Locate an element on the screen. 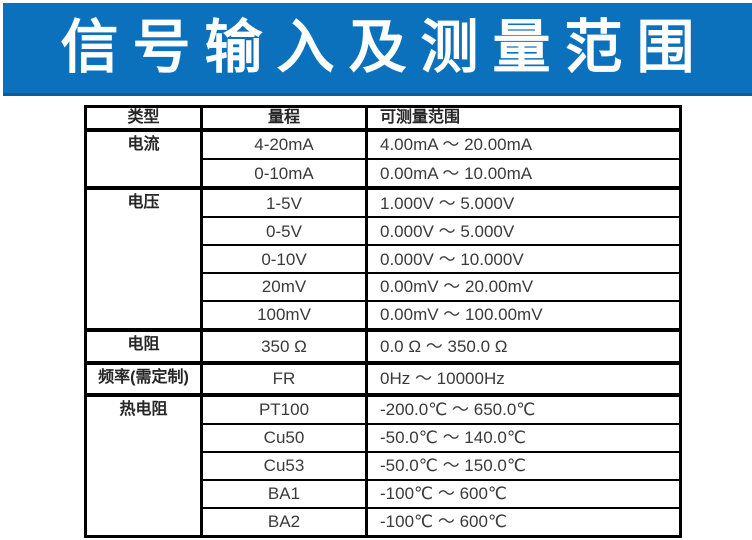 This screenshot has height=540, width=752. measurable-cell: 0.00mV ～ 100.00mV is located at coordinates (523, 316).